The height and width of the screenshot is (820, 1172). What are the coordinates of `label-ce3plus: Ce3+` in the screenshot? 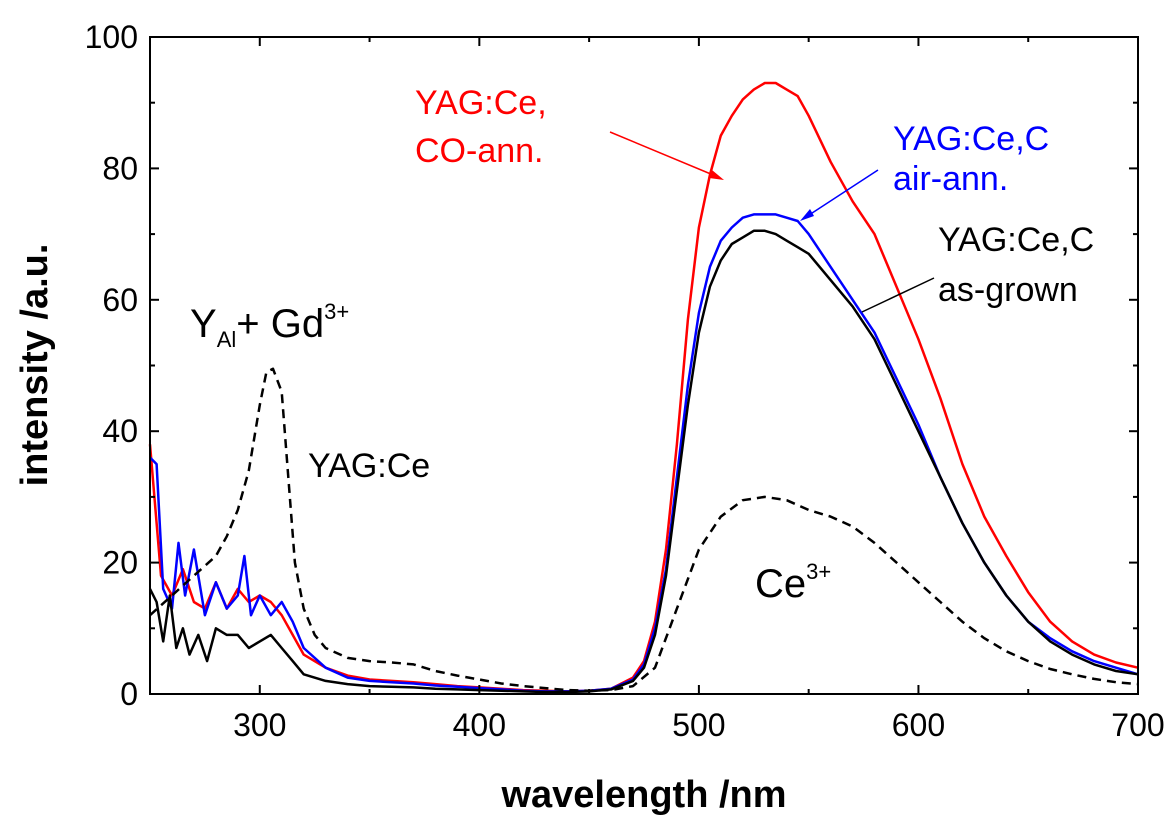 It's located at (793, 582).